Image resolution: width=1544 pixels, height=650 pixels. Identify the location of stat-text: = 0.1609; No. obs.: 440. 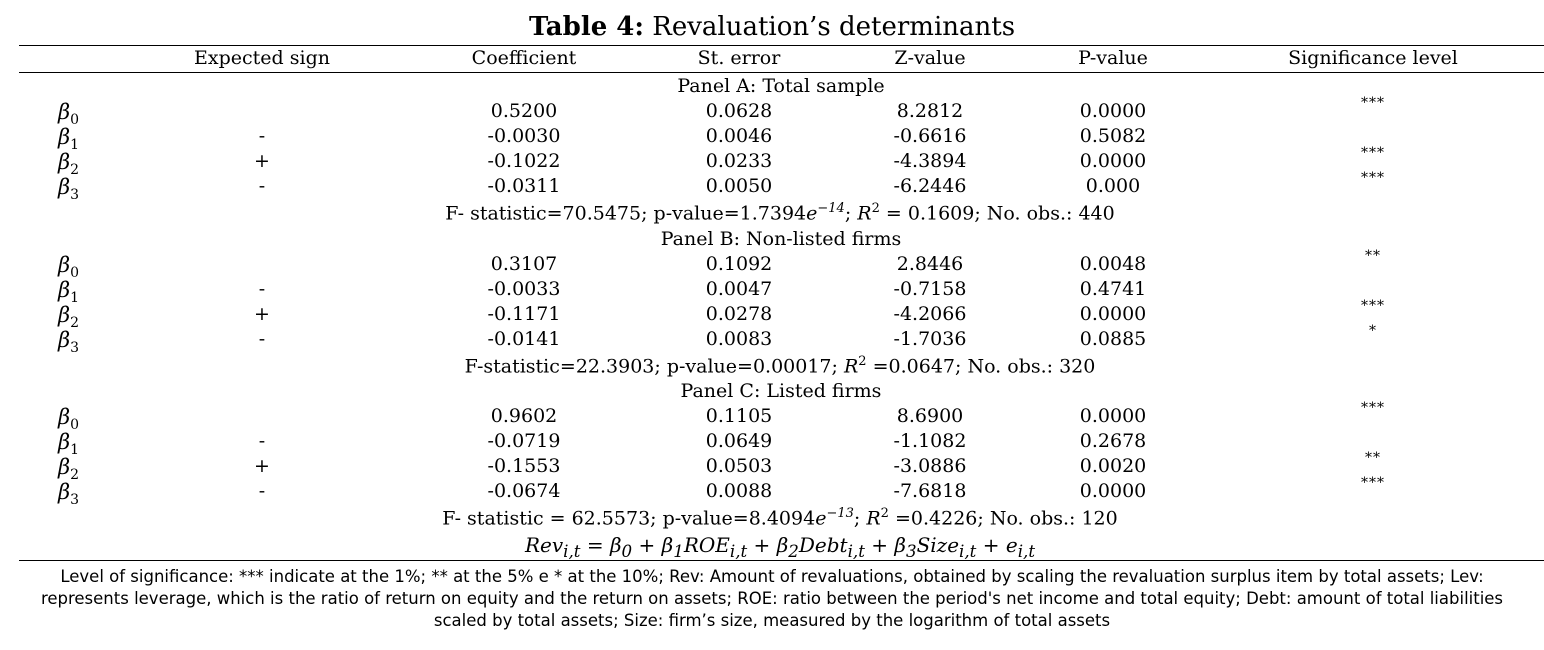
(997, 213).